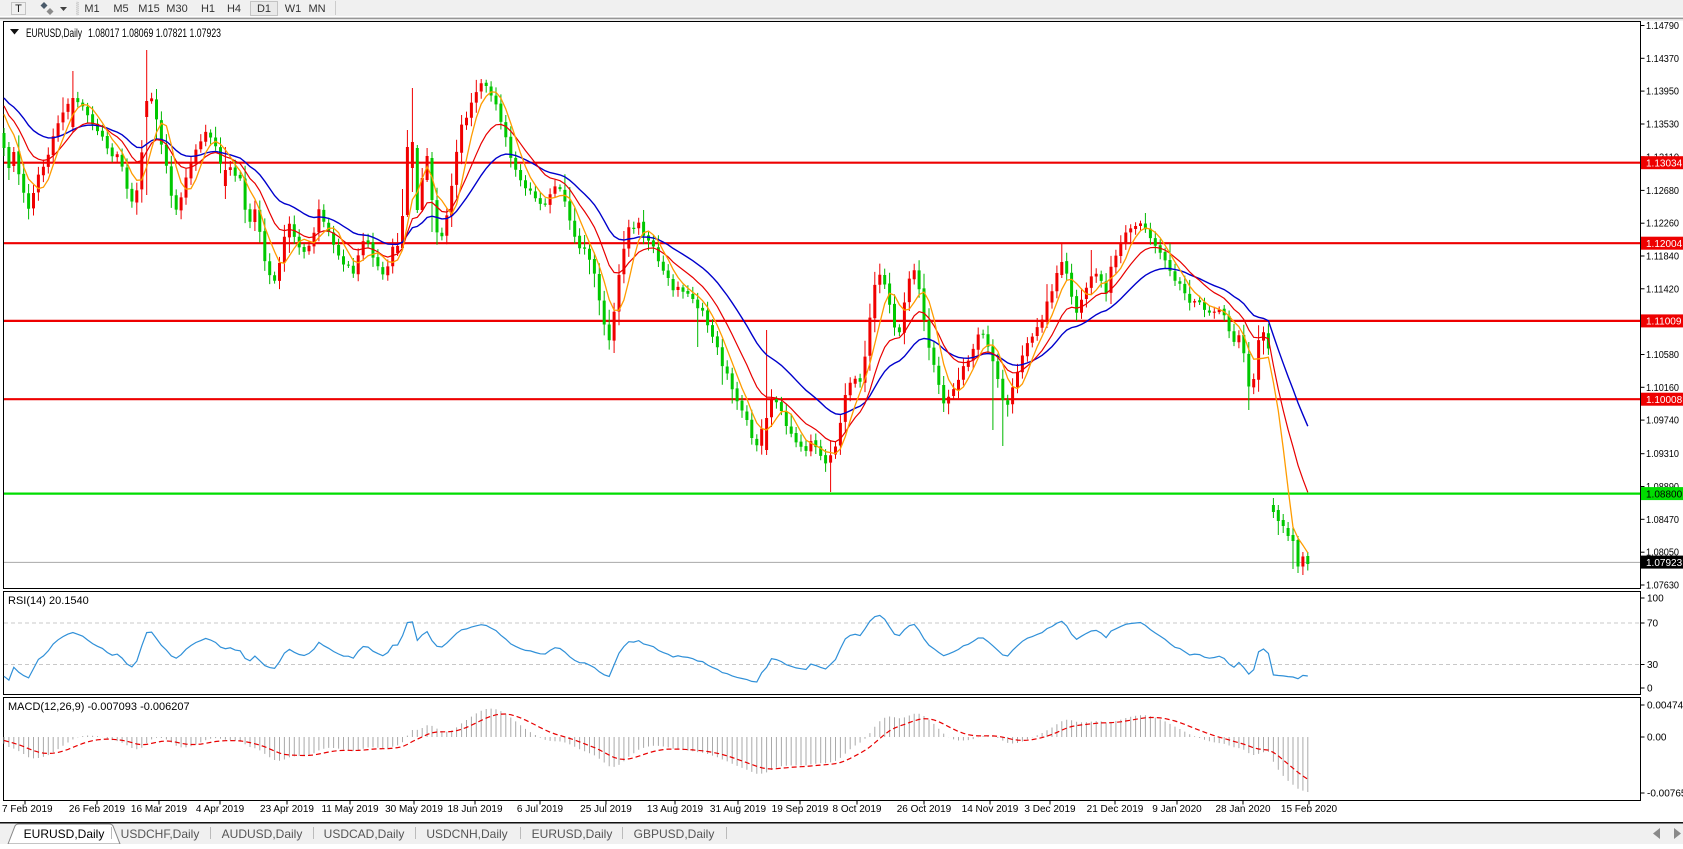 The image size is (1683, 849). Describe the element at coordinates (1664, 400) in the screenshot. I see `svg-text: 1.10008` at that location.